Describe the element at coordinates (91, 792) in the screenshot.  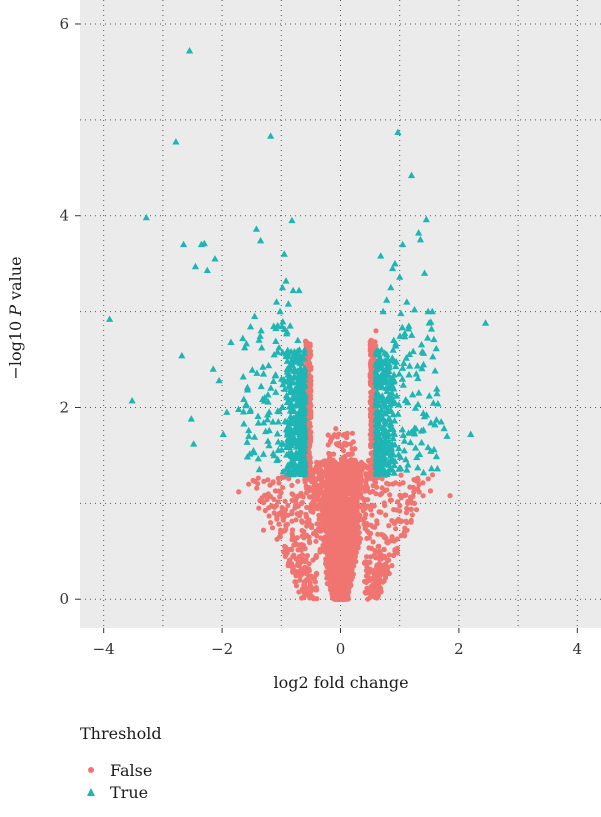
I see `triangle-marker-icon` at that location.